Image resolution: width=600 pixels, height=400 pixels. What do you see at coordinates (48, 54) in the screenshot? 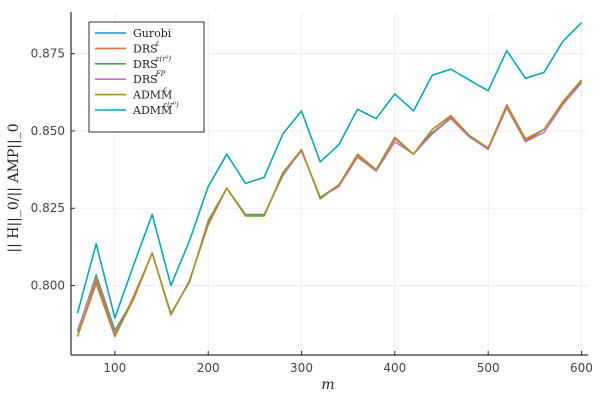
I see `y-tick-label: 0.875` at bounding box center [48, 54].